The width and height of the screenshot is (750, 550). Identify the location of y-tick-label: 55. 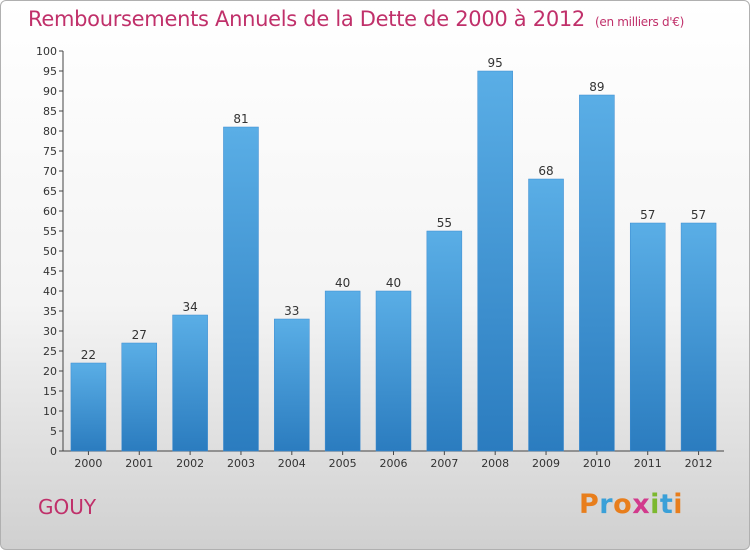
(50, 231).